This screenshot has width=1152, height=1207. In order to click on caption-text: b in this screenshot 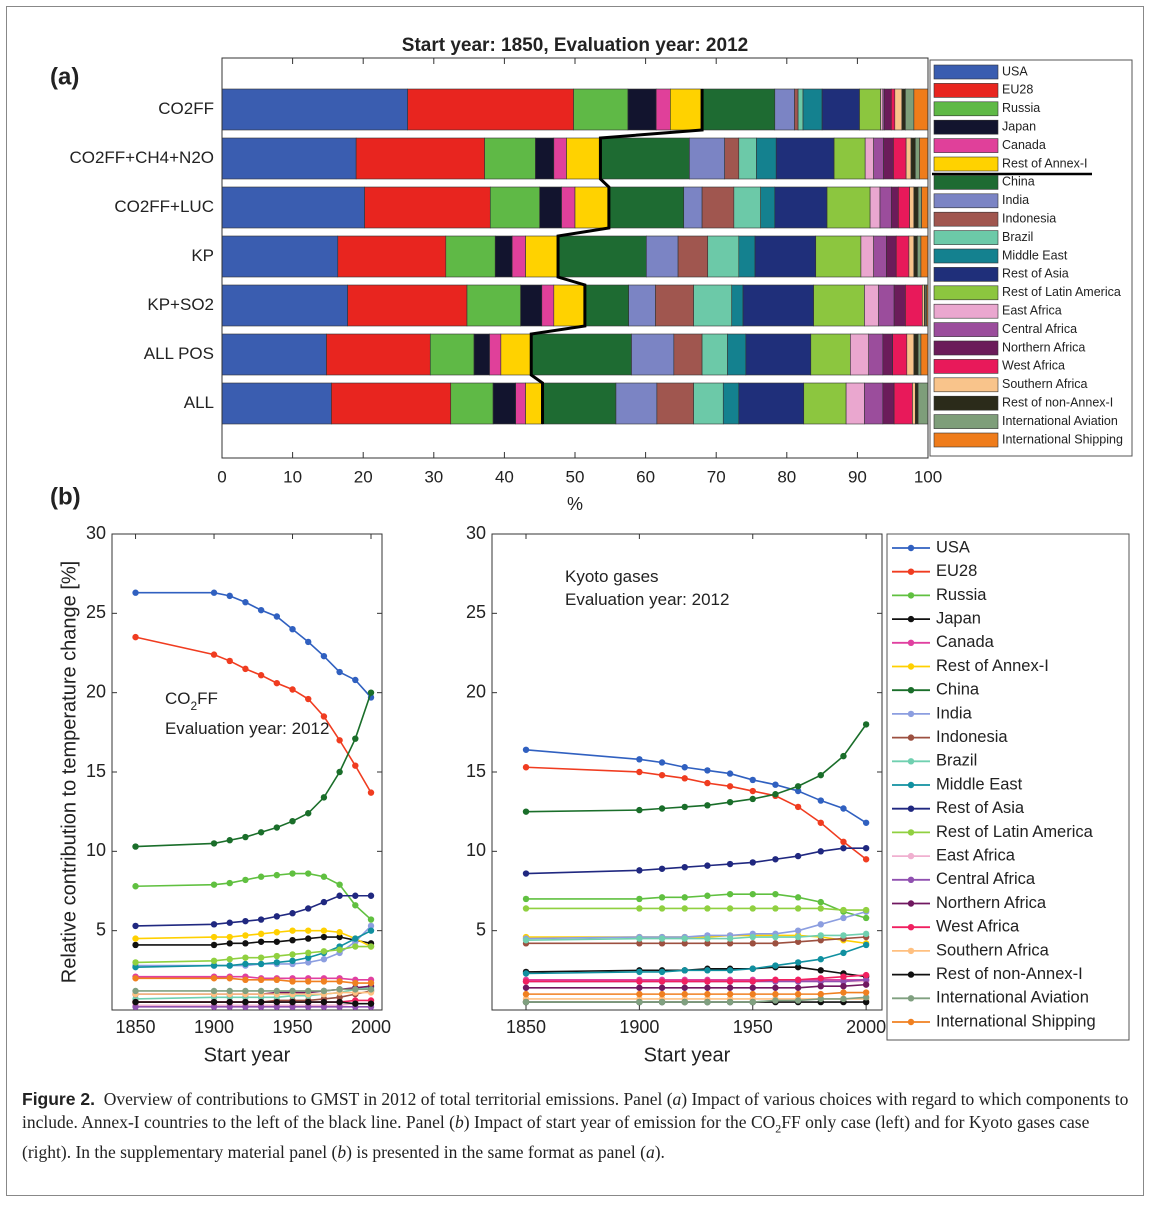, I will do `click(342, 1151)`.